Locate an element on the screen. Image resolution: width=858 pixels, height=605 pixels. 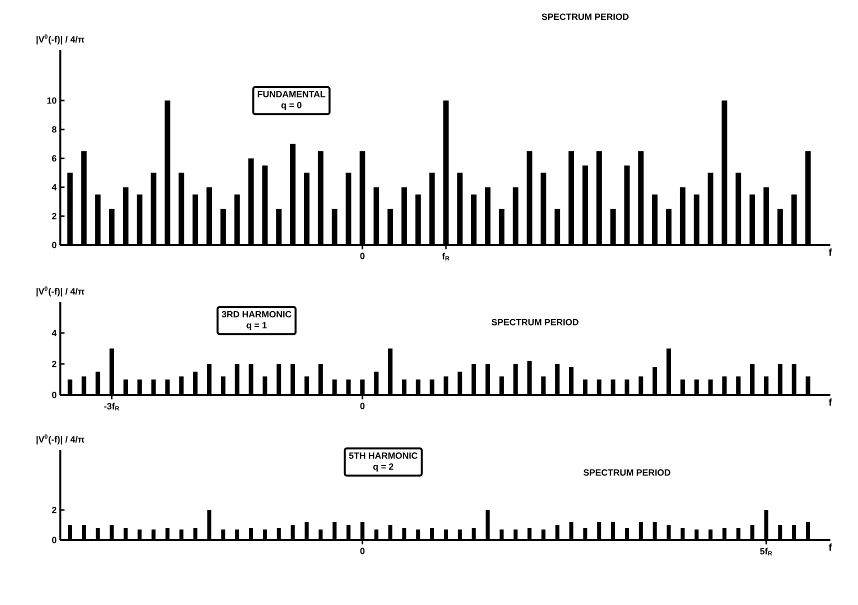
annotation: FUNDAMENTAL is located at coordinates (292, 94).